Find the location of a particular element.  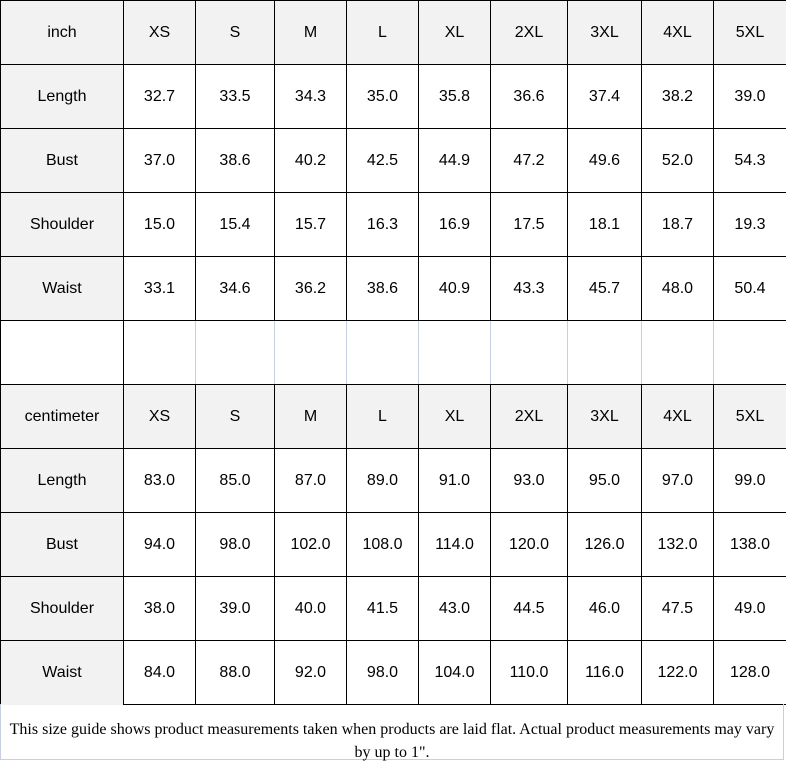

measurement-value: 91.0 is located at coordinates (454, 480).